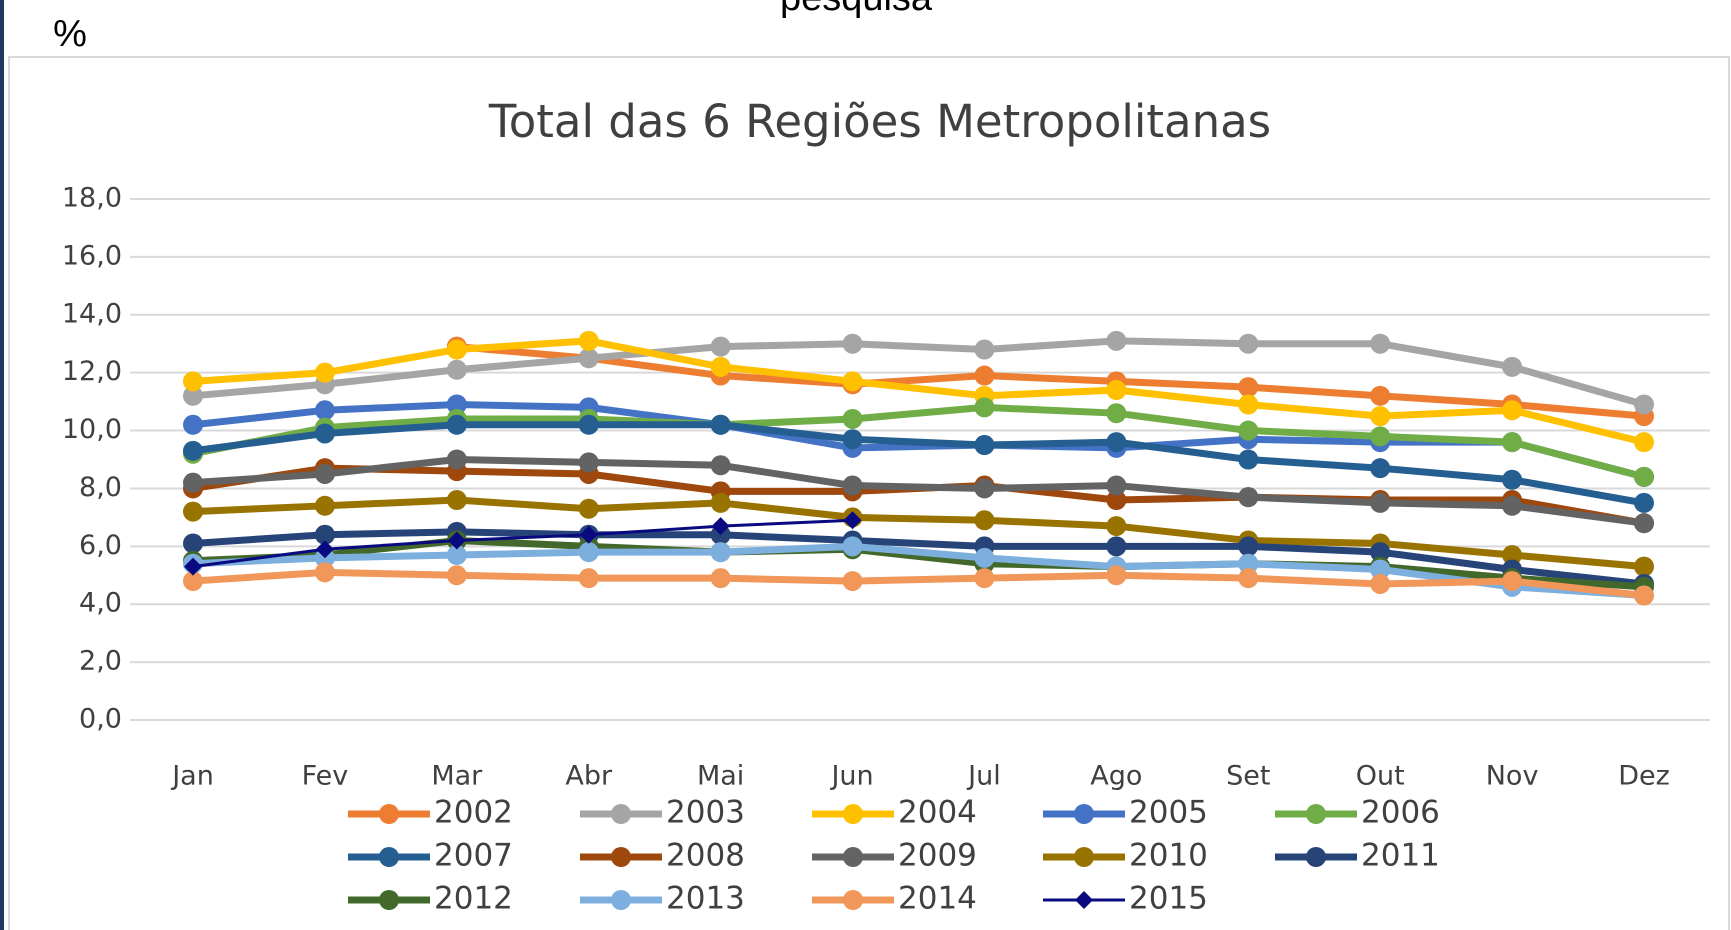  Describe the element at coordinates (325, 776) in the screenshot. I see `x-tick-label: Fev` at that location.